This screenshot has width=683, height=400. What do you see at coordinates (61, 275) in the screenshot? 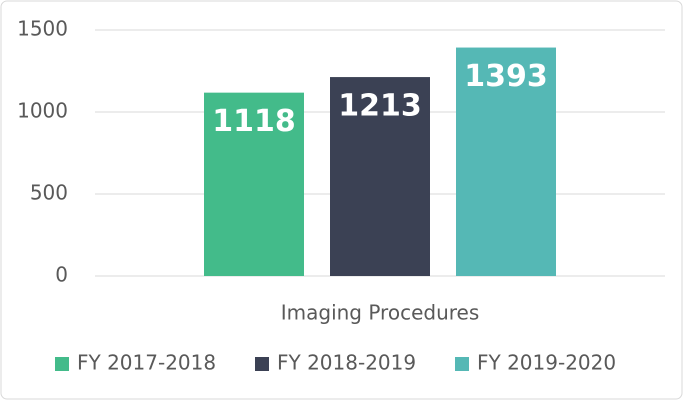
I see `y-tick-label: 0` at bounding box center [61, 275].